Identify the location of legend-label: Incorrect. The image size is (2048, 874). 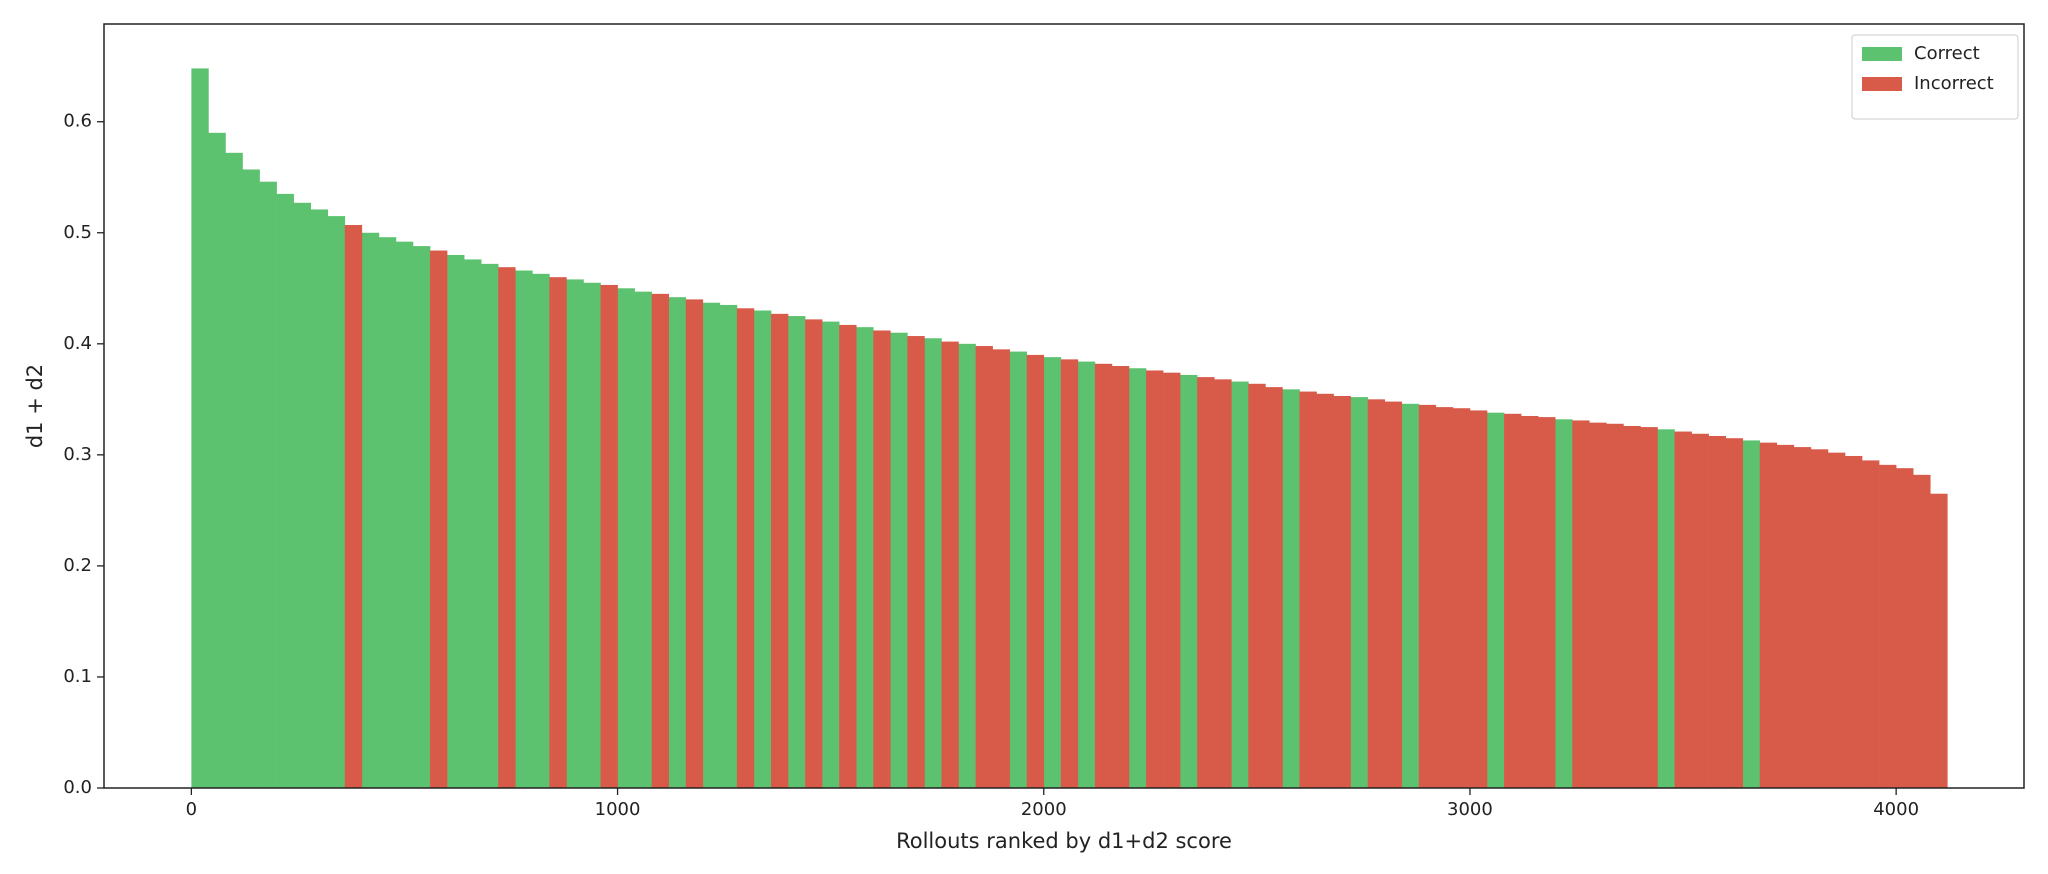
(1954, 83).